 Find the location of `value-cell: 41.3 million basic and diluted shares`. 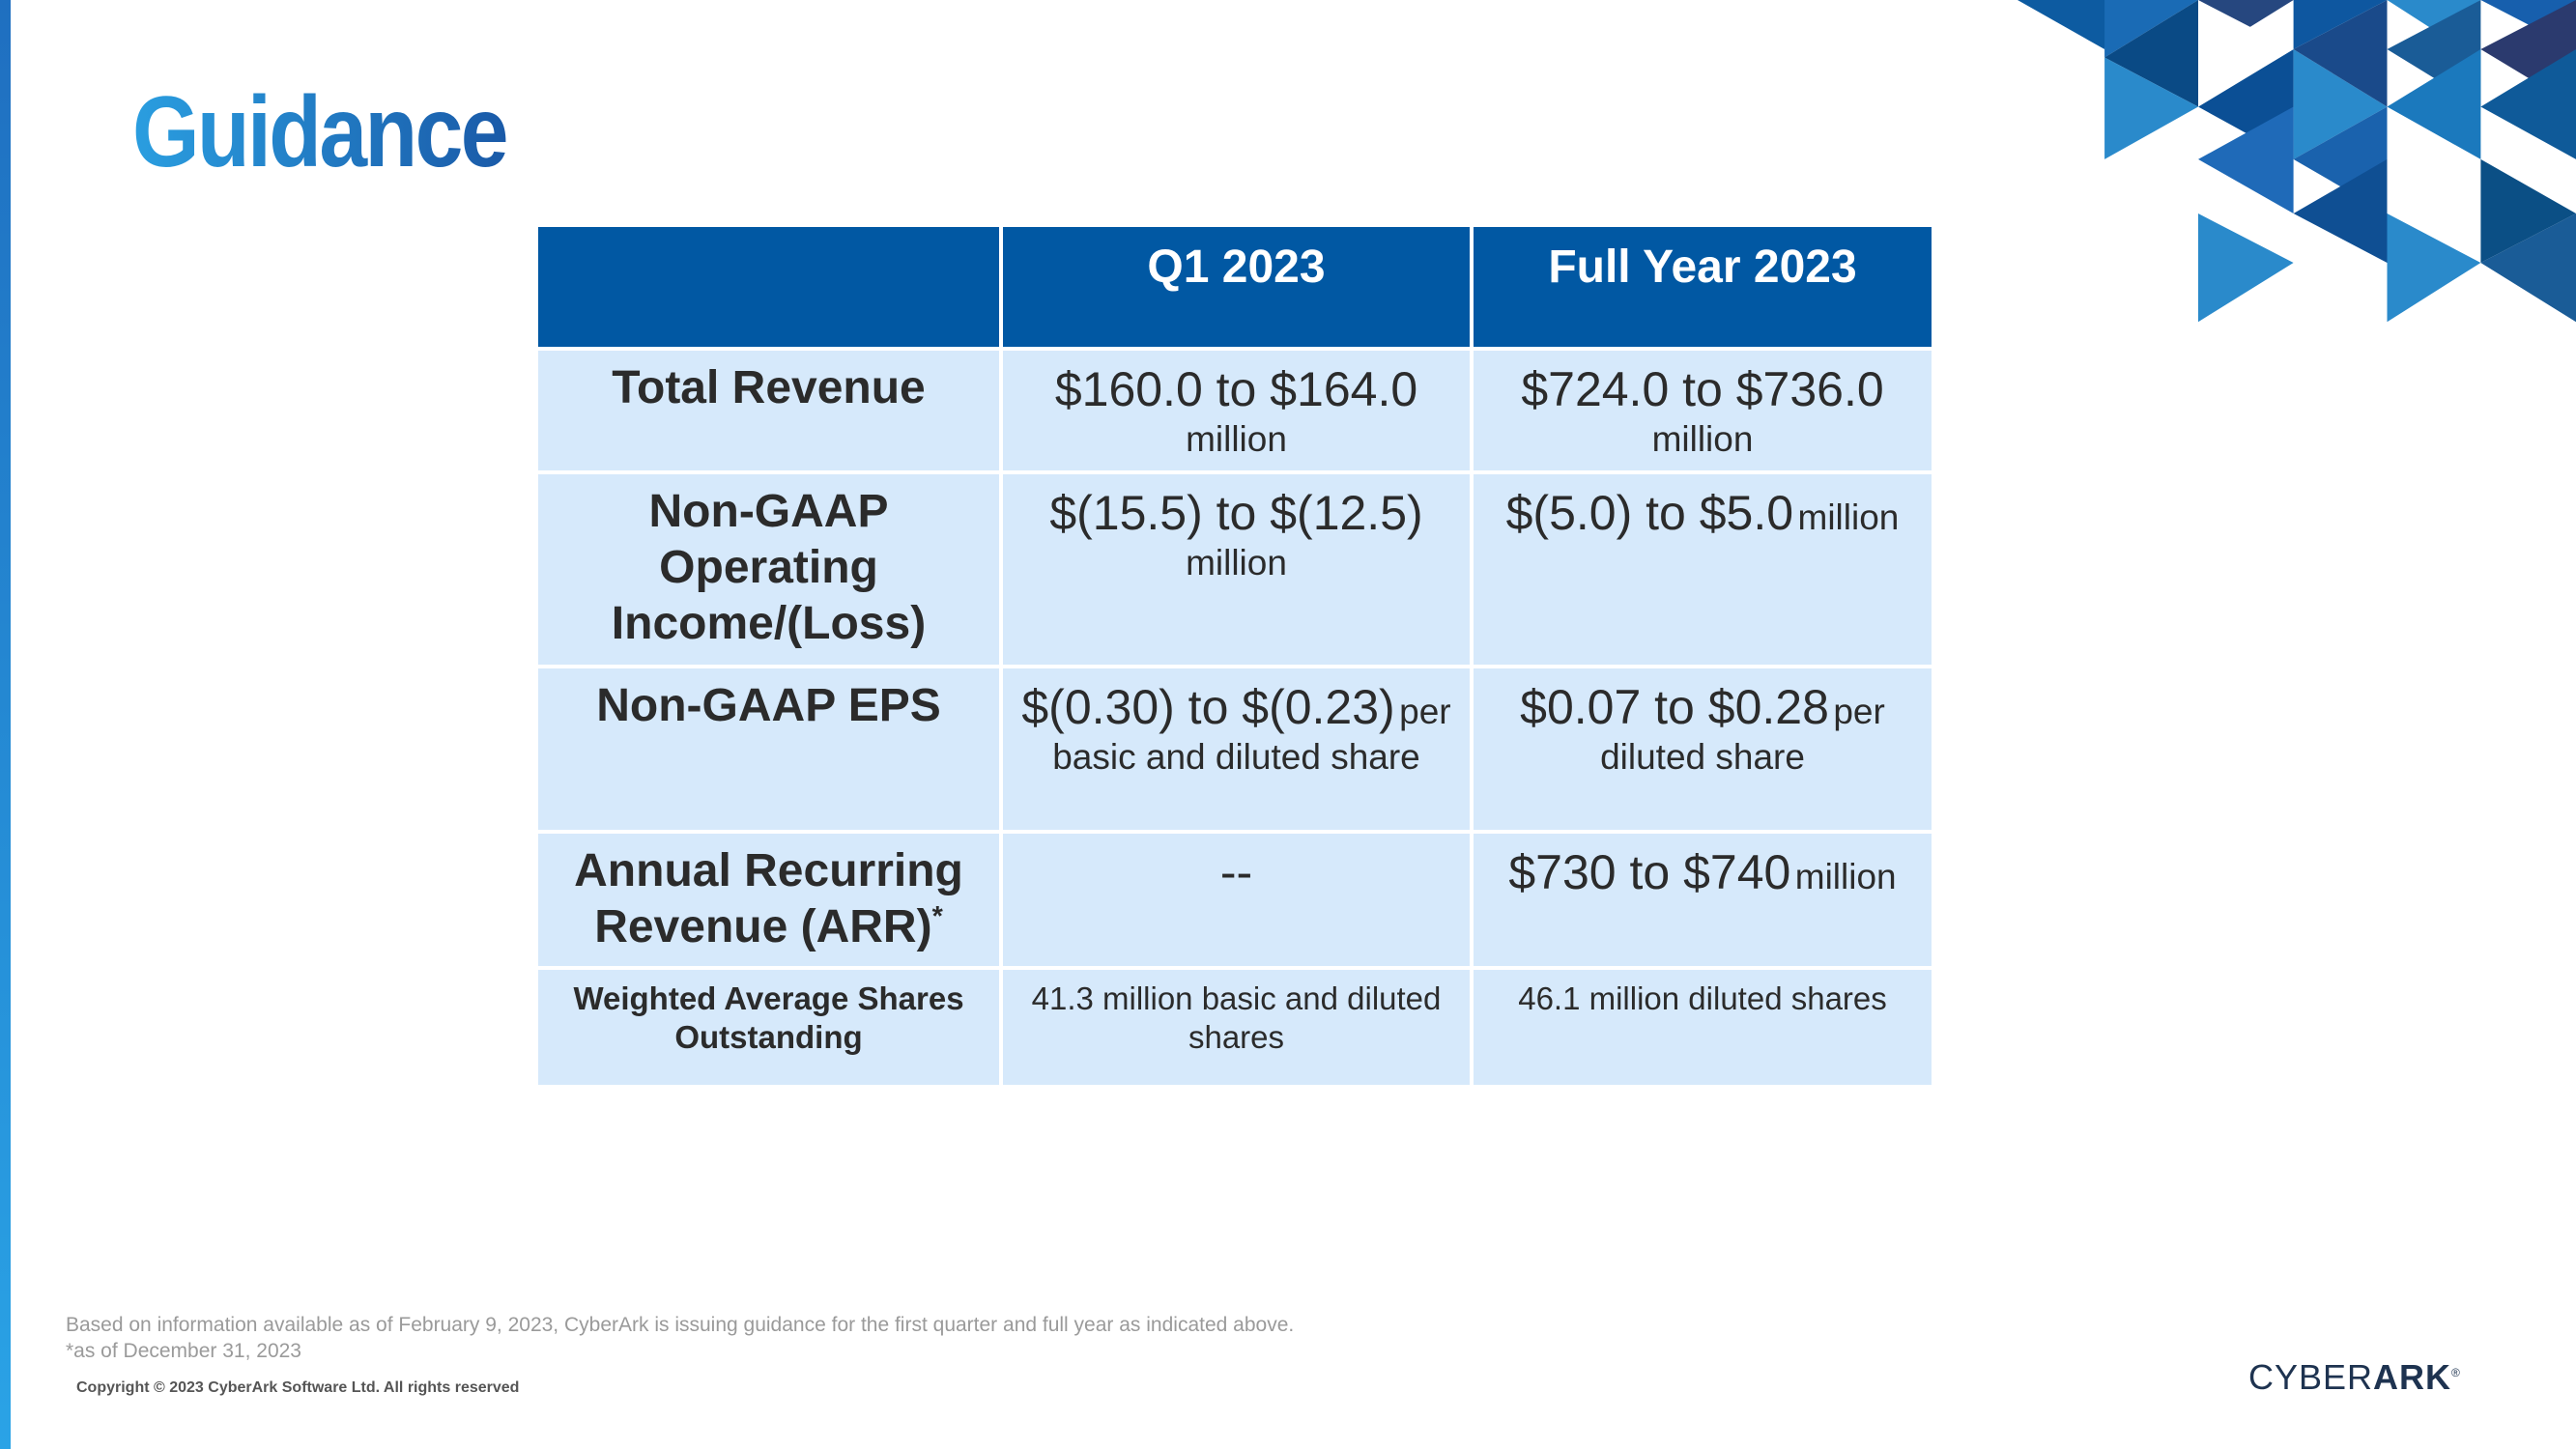

value-cell: 41.3 million basic and diluted shares is located at coordinates (1236, 1028).